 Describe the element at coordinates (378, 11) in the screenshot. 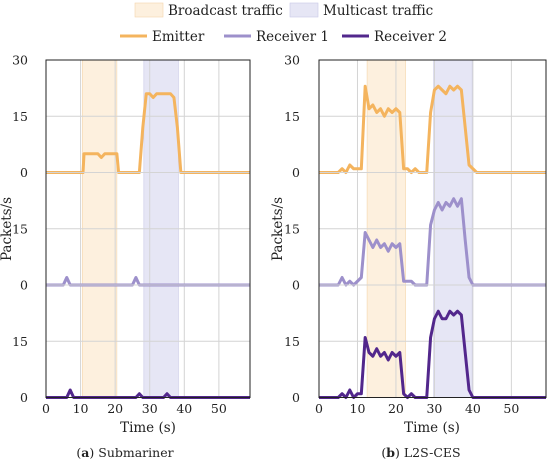

I see `legend-multicast-label: Multicast traffic` at that location.